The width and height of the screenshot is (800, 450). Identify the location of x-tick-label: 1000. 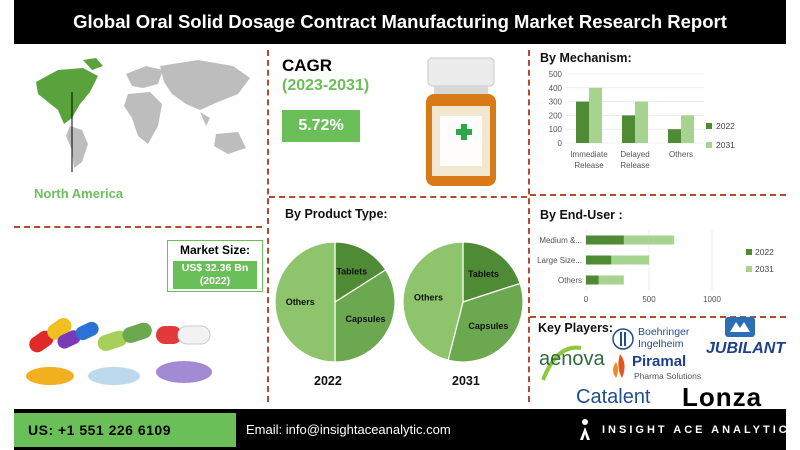
(712, 299).